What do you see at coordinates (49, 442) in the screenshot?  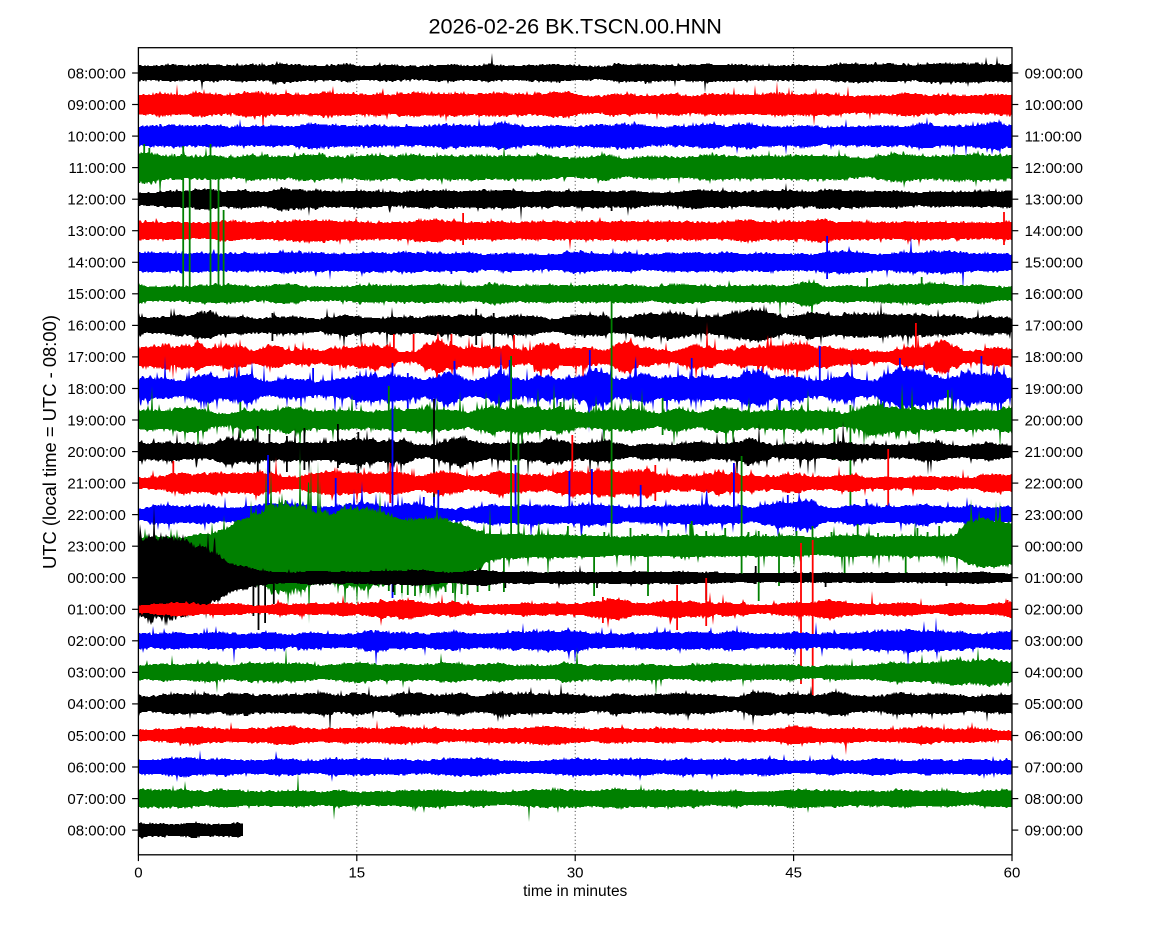 I see `svg-text: UTC (local time = UTC - 08:00)` at bounding box center [49, 442].